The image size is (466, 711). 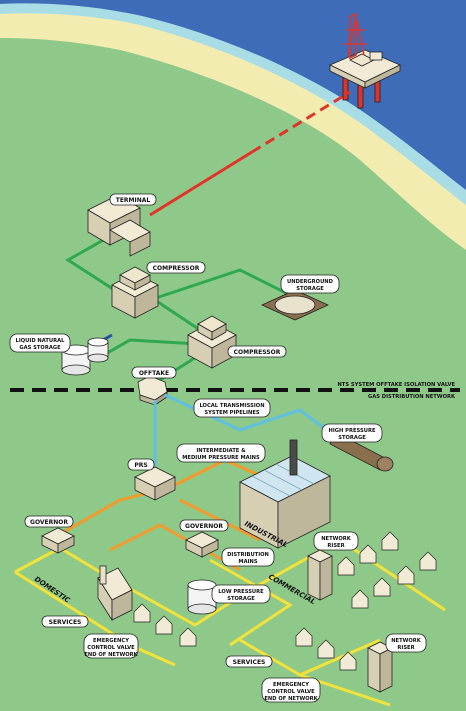 I want to click on governor-2-building, so click(x=202, y=544).